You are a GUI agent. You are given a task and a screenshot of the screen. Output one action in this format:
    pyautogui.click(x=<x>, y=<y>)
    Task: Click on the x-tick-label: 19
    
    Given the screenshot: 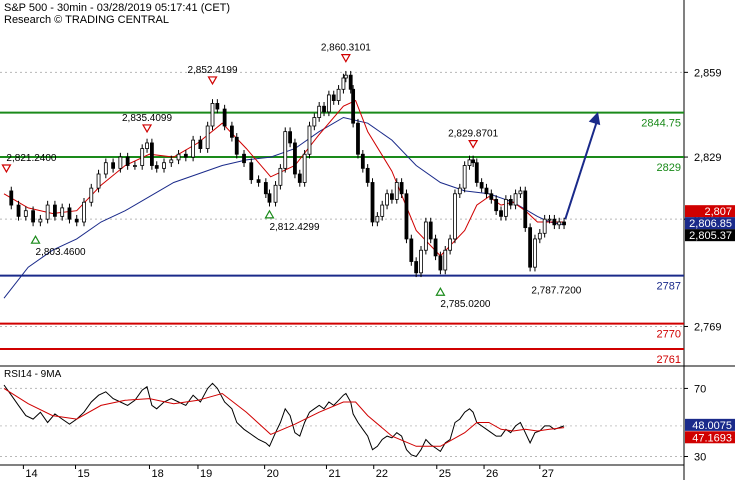 What is the action you would take?
    pyautogui.click(x=206, y=474)
    